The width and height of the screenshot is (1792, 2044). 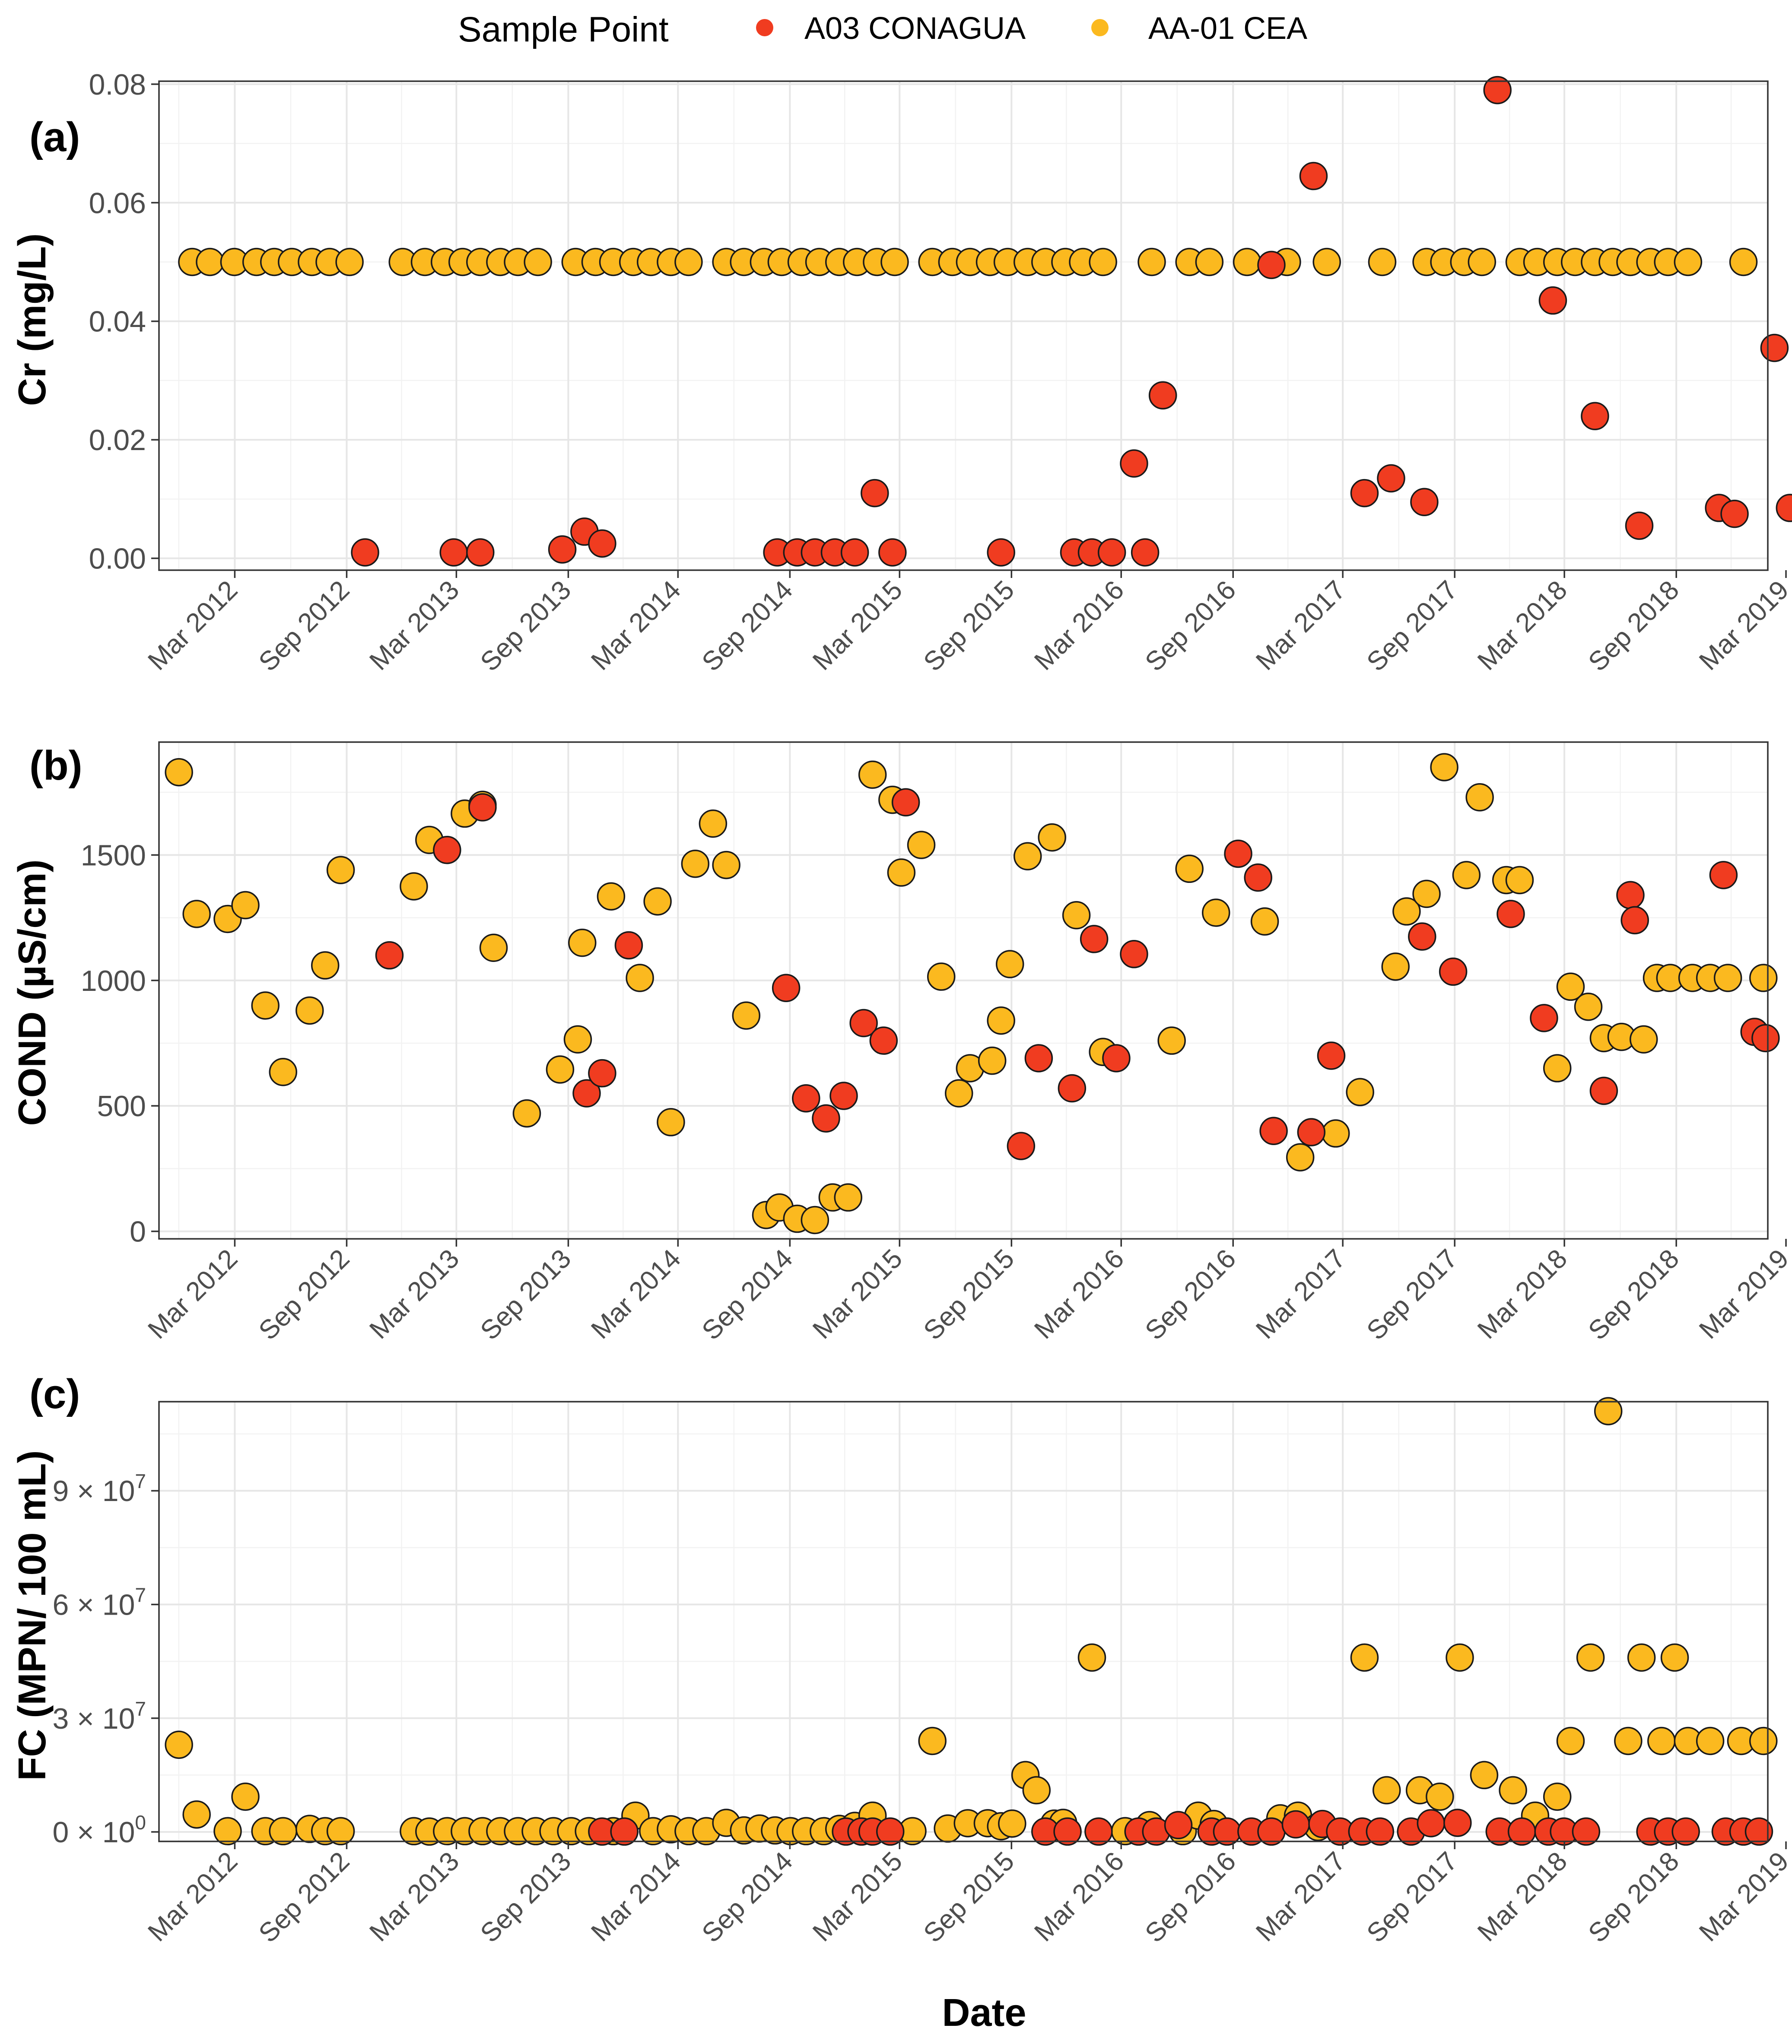 I want to click on legend-swatch-aa01, so click(x=1100, y=27).